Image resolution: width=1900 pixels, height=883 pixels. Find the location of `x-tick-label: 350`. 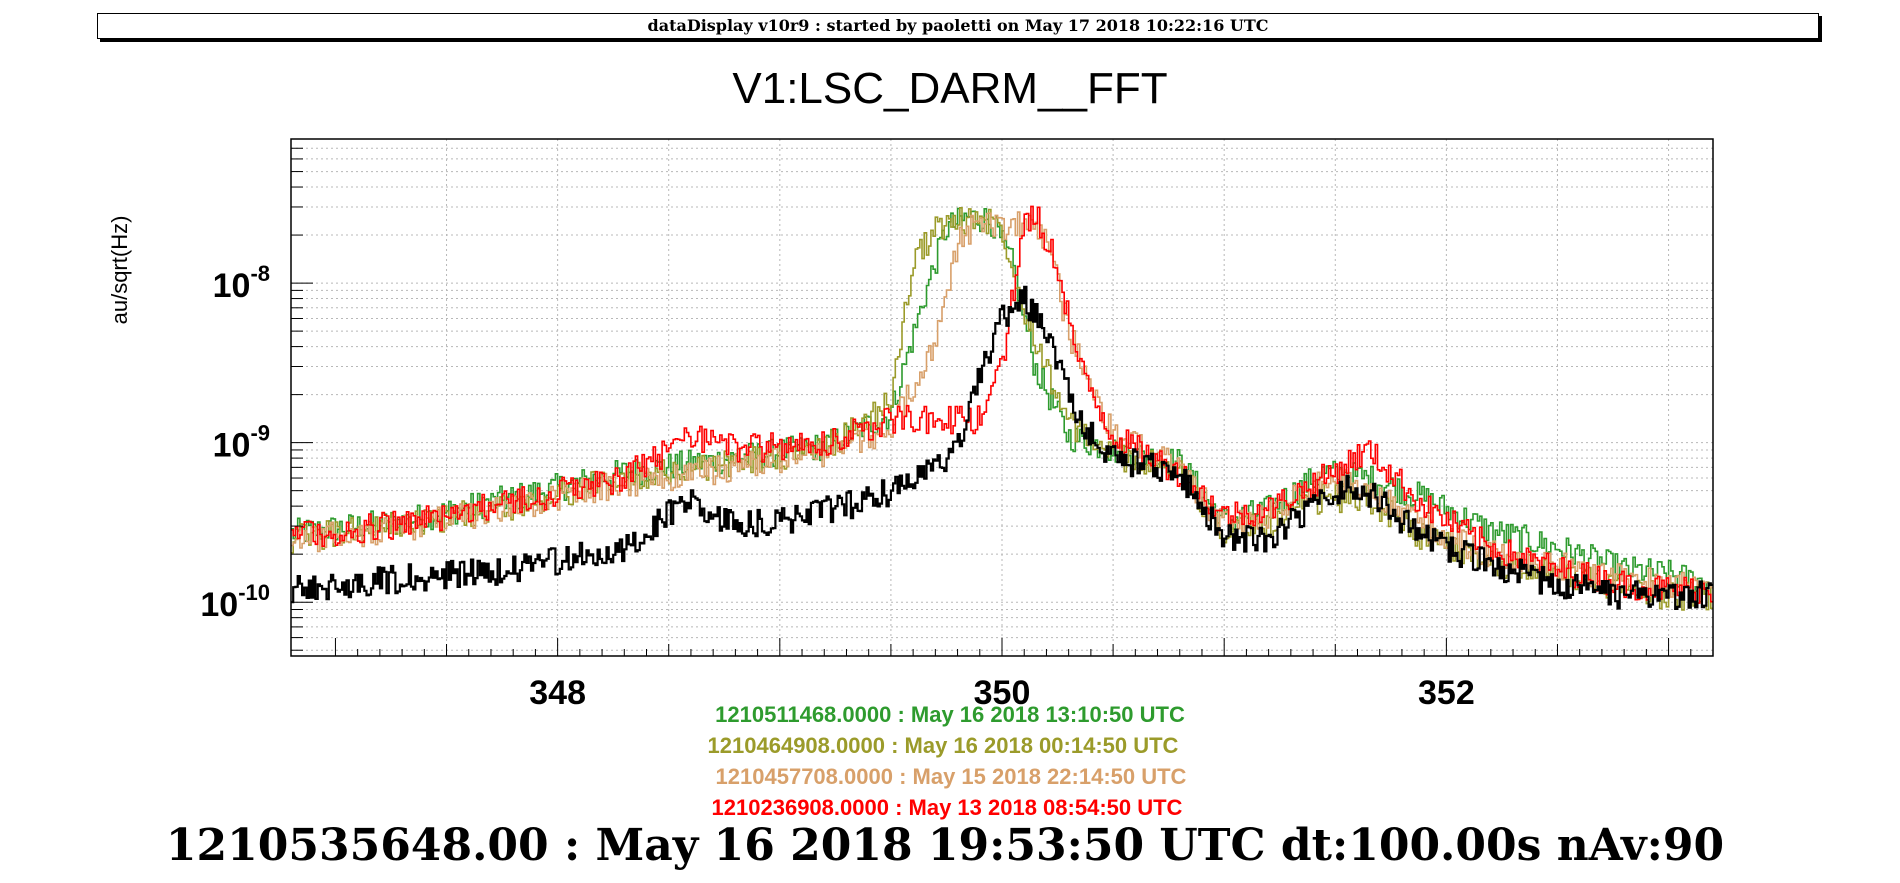

x-tick-label: 350 is located at coordinates (1002, 693).